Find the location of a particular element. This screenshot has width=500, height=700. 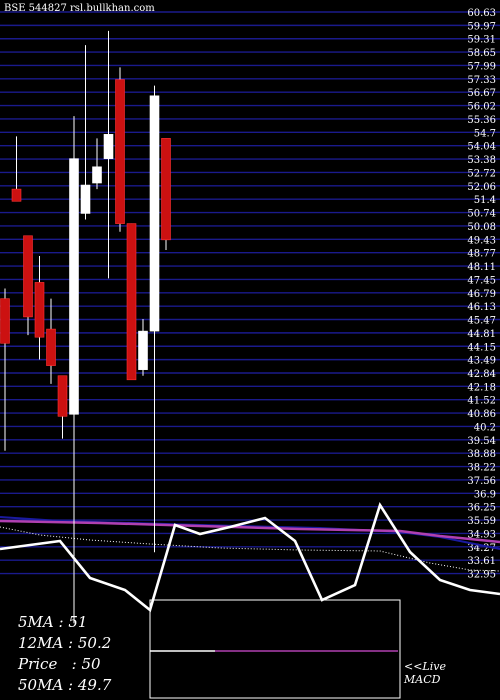

y-tick-label: 49.43 is located at coordinates (481, 240).